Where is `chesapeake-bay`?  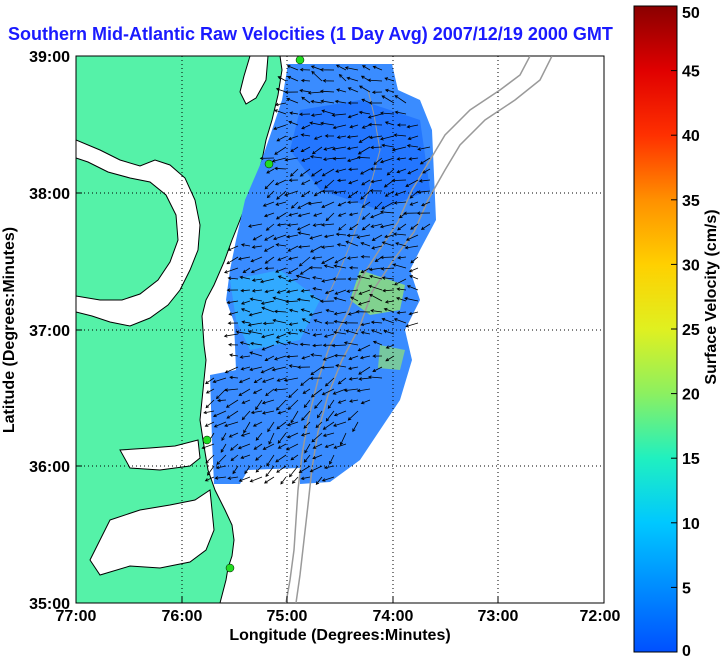 chesapeake-bay is located at coordinates (138, 233).